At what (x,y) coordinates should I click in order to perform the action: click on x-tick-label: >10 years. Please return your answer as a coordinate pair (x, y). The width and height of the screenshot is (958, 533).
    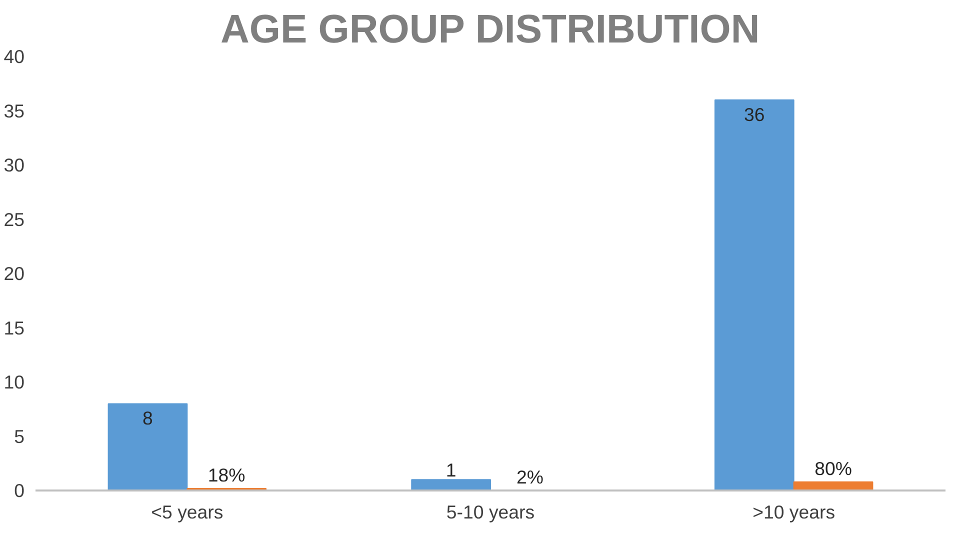
    Looking at the image, I should click on (794, 512).